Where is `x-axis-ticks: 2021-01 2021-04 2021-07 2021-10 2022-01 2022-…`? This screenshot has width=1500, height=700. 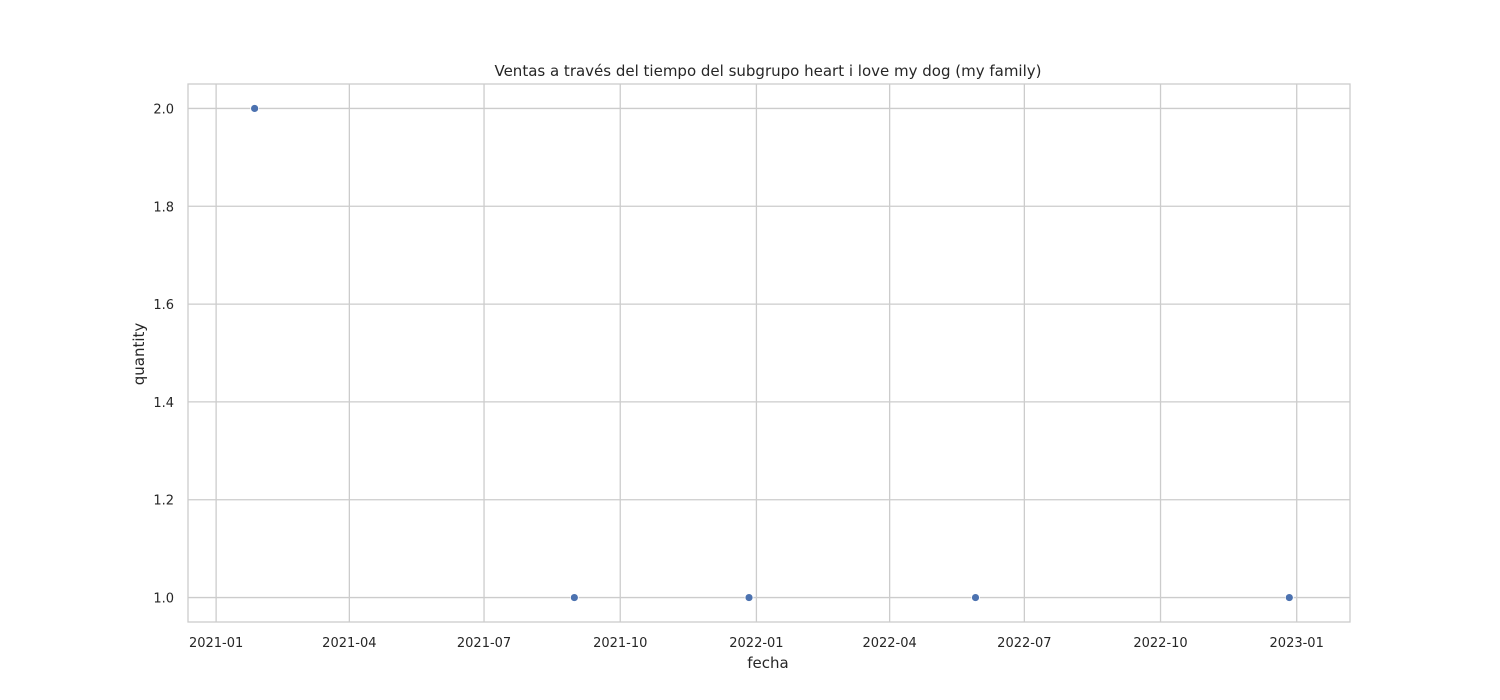
x-axis-ticks: 2021-01 2021-04 2021-07 2021-10 2022-01 2022-… is located at coordinates (756, 643).